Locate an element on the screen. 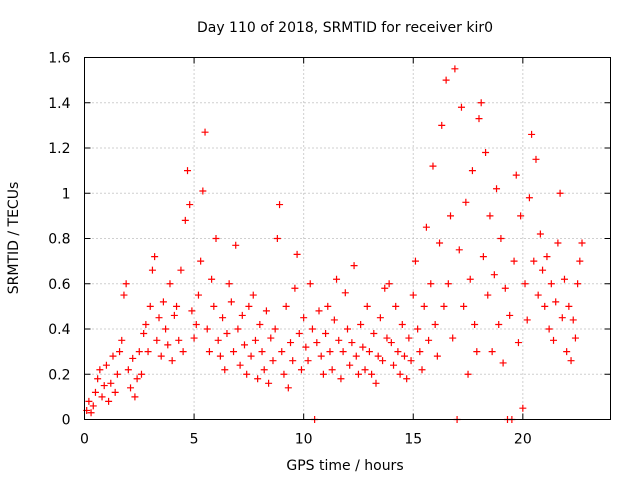 Image resolution: width=640 pixels, height=480 pixels. y-tick-label: 1.6 is located at coordinates (59, 59).